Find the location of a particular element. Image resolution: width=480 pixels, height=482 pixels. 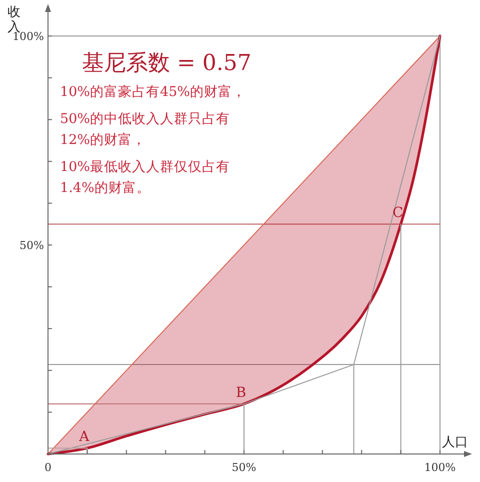

text: 基尼系数 = 0.57 is located at coordinates (167, 63).